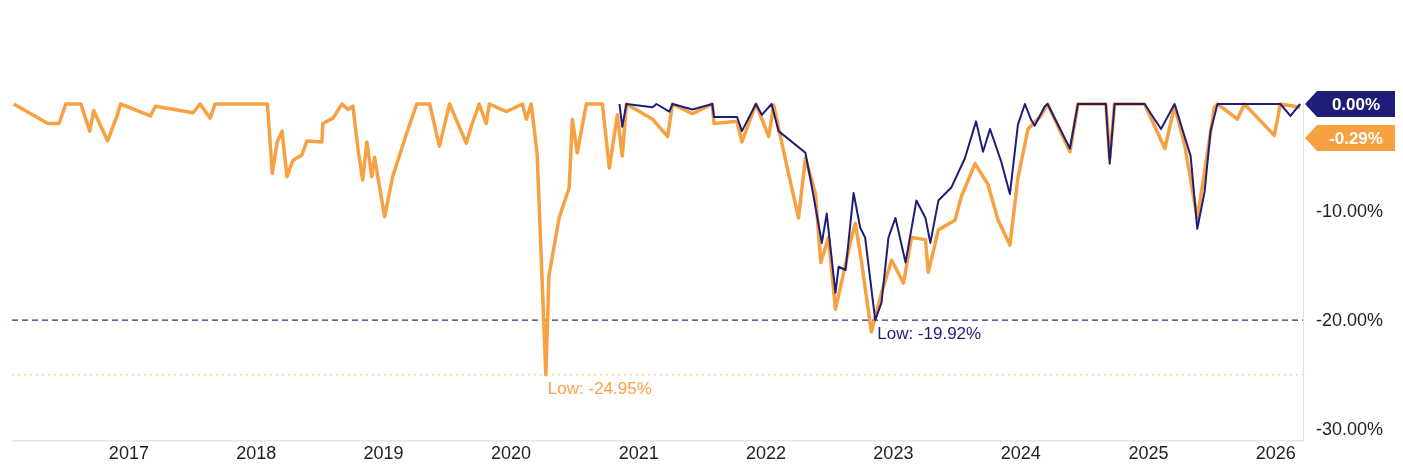  I want to click on x-tick-label: 2026, so click(1275, 453).